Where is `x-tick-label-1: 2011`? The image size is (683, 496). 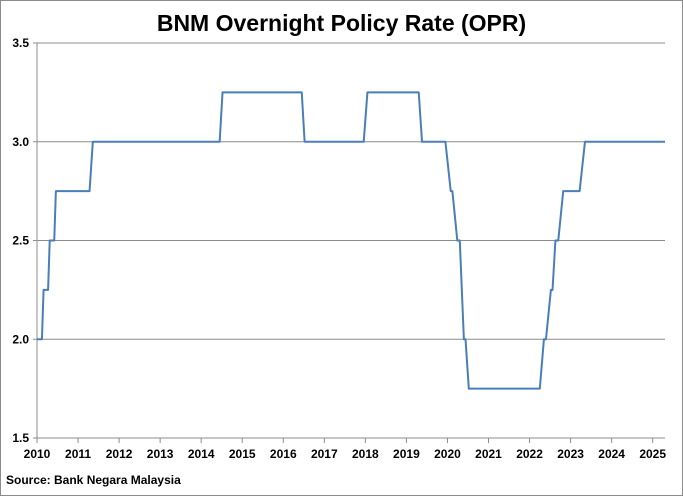
x-tick-label-1: 2011 is located at coordinates (78, 454).